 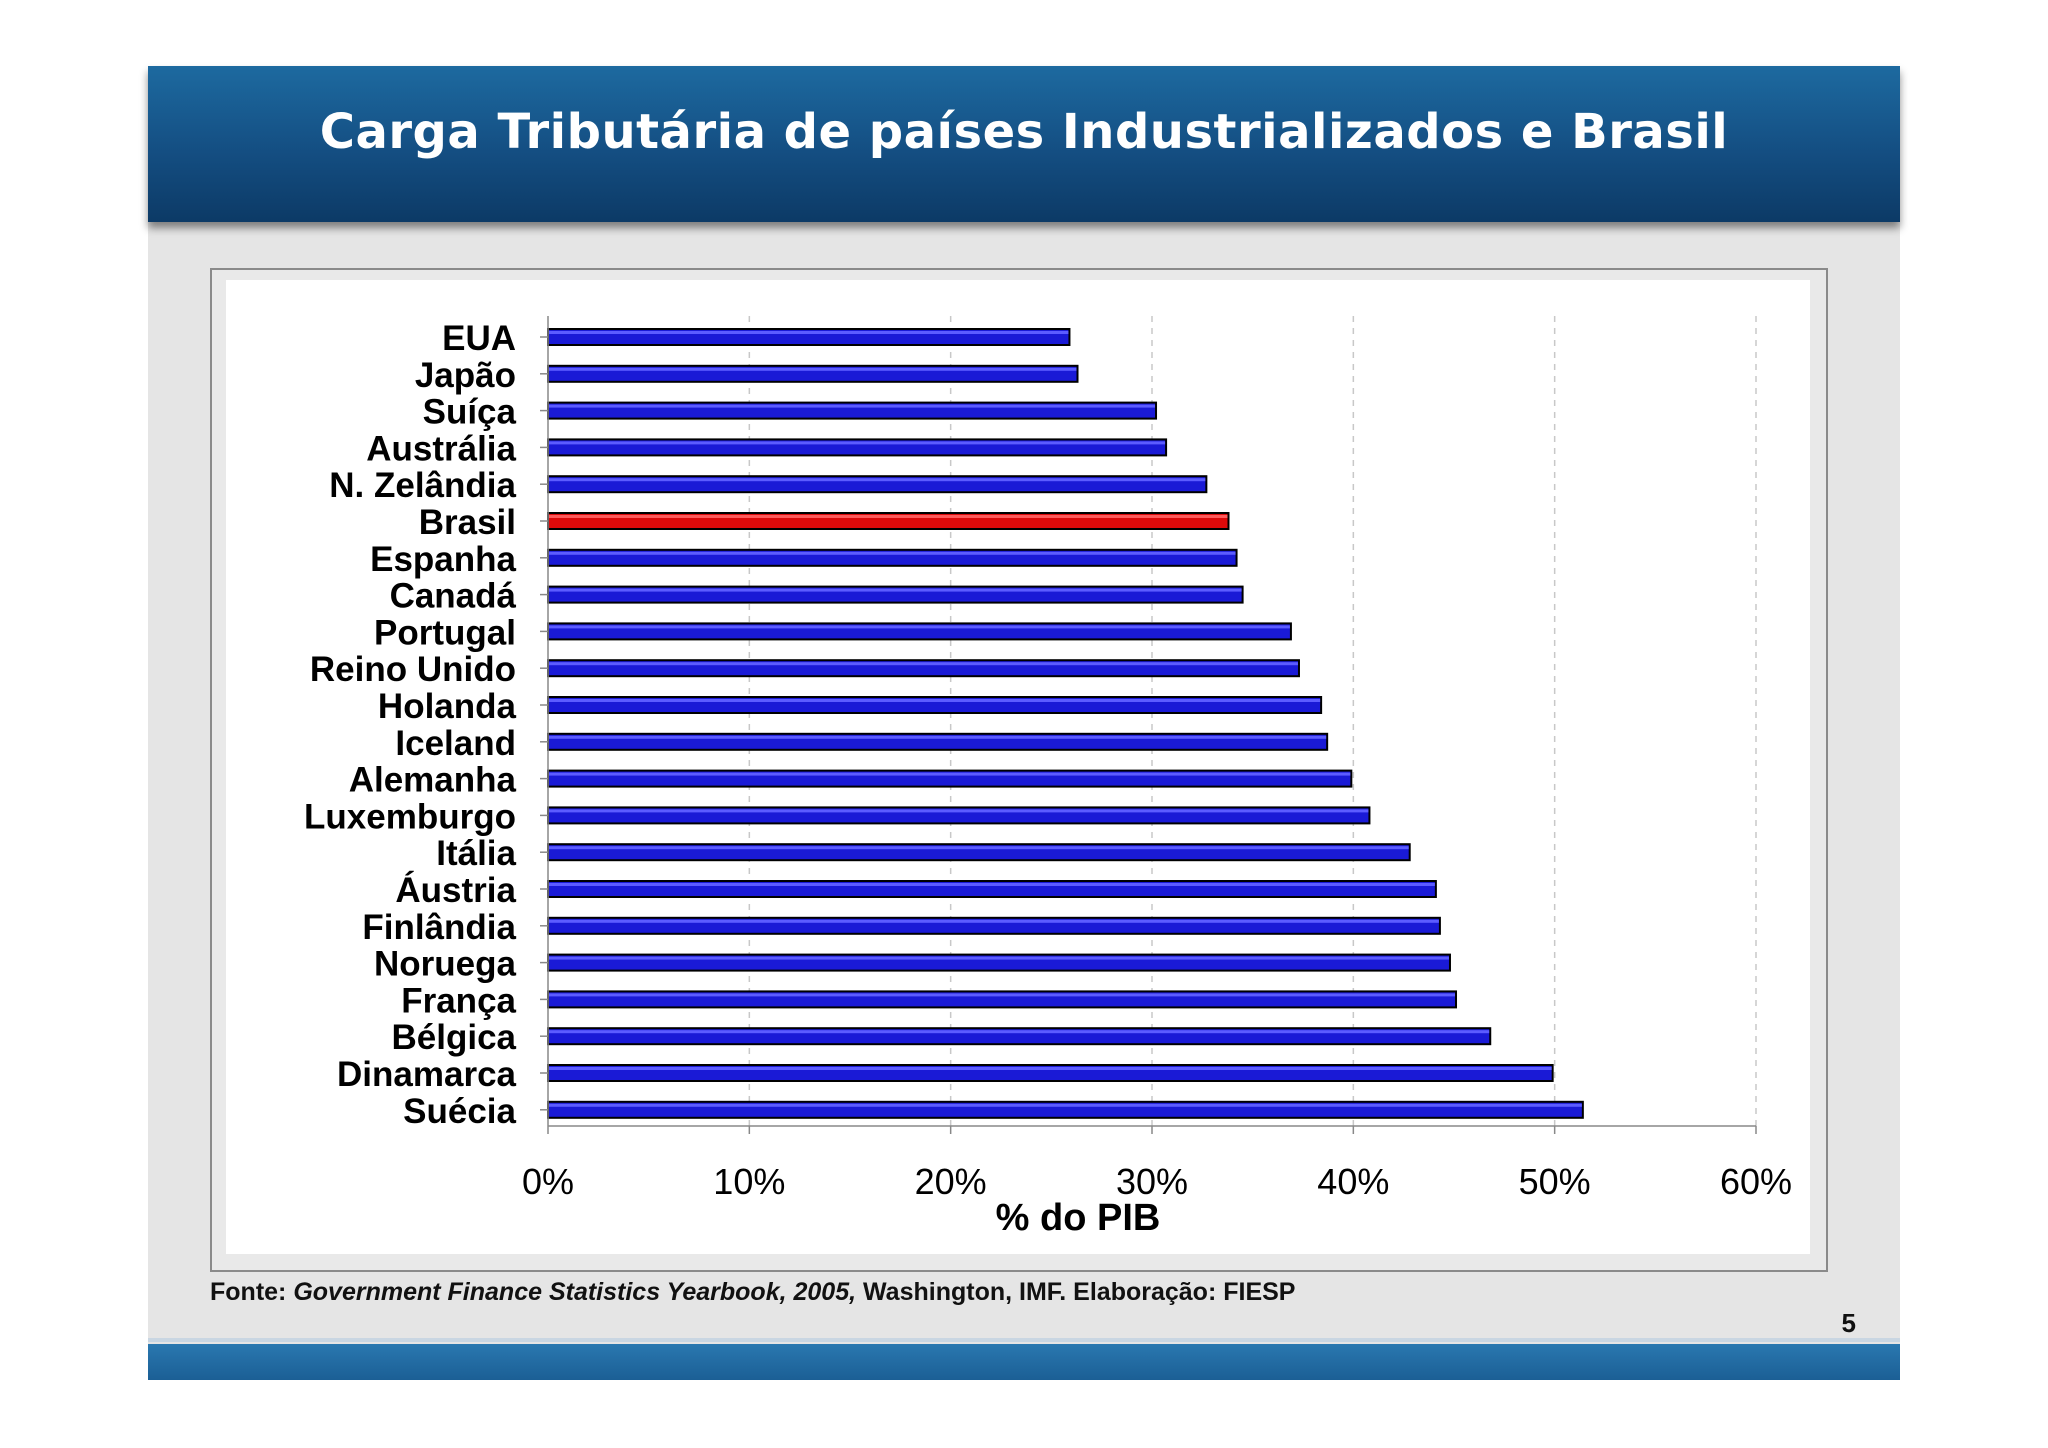 What do you see at coordinates (951, 1181) in the screenshot?
I see `x-tick-label: 20%` at bounding box center [951, 1181].